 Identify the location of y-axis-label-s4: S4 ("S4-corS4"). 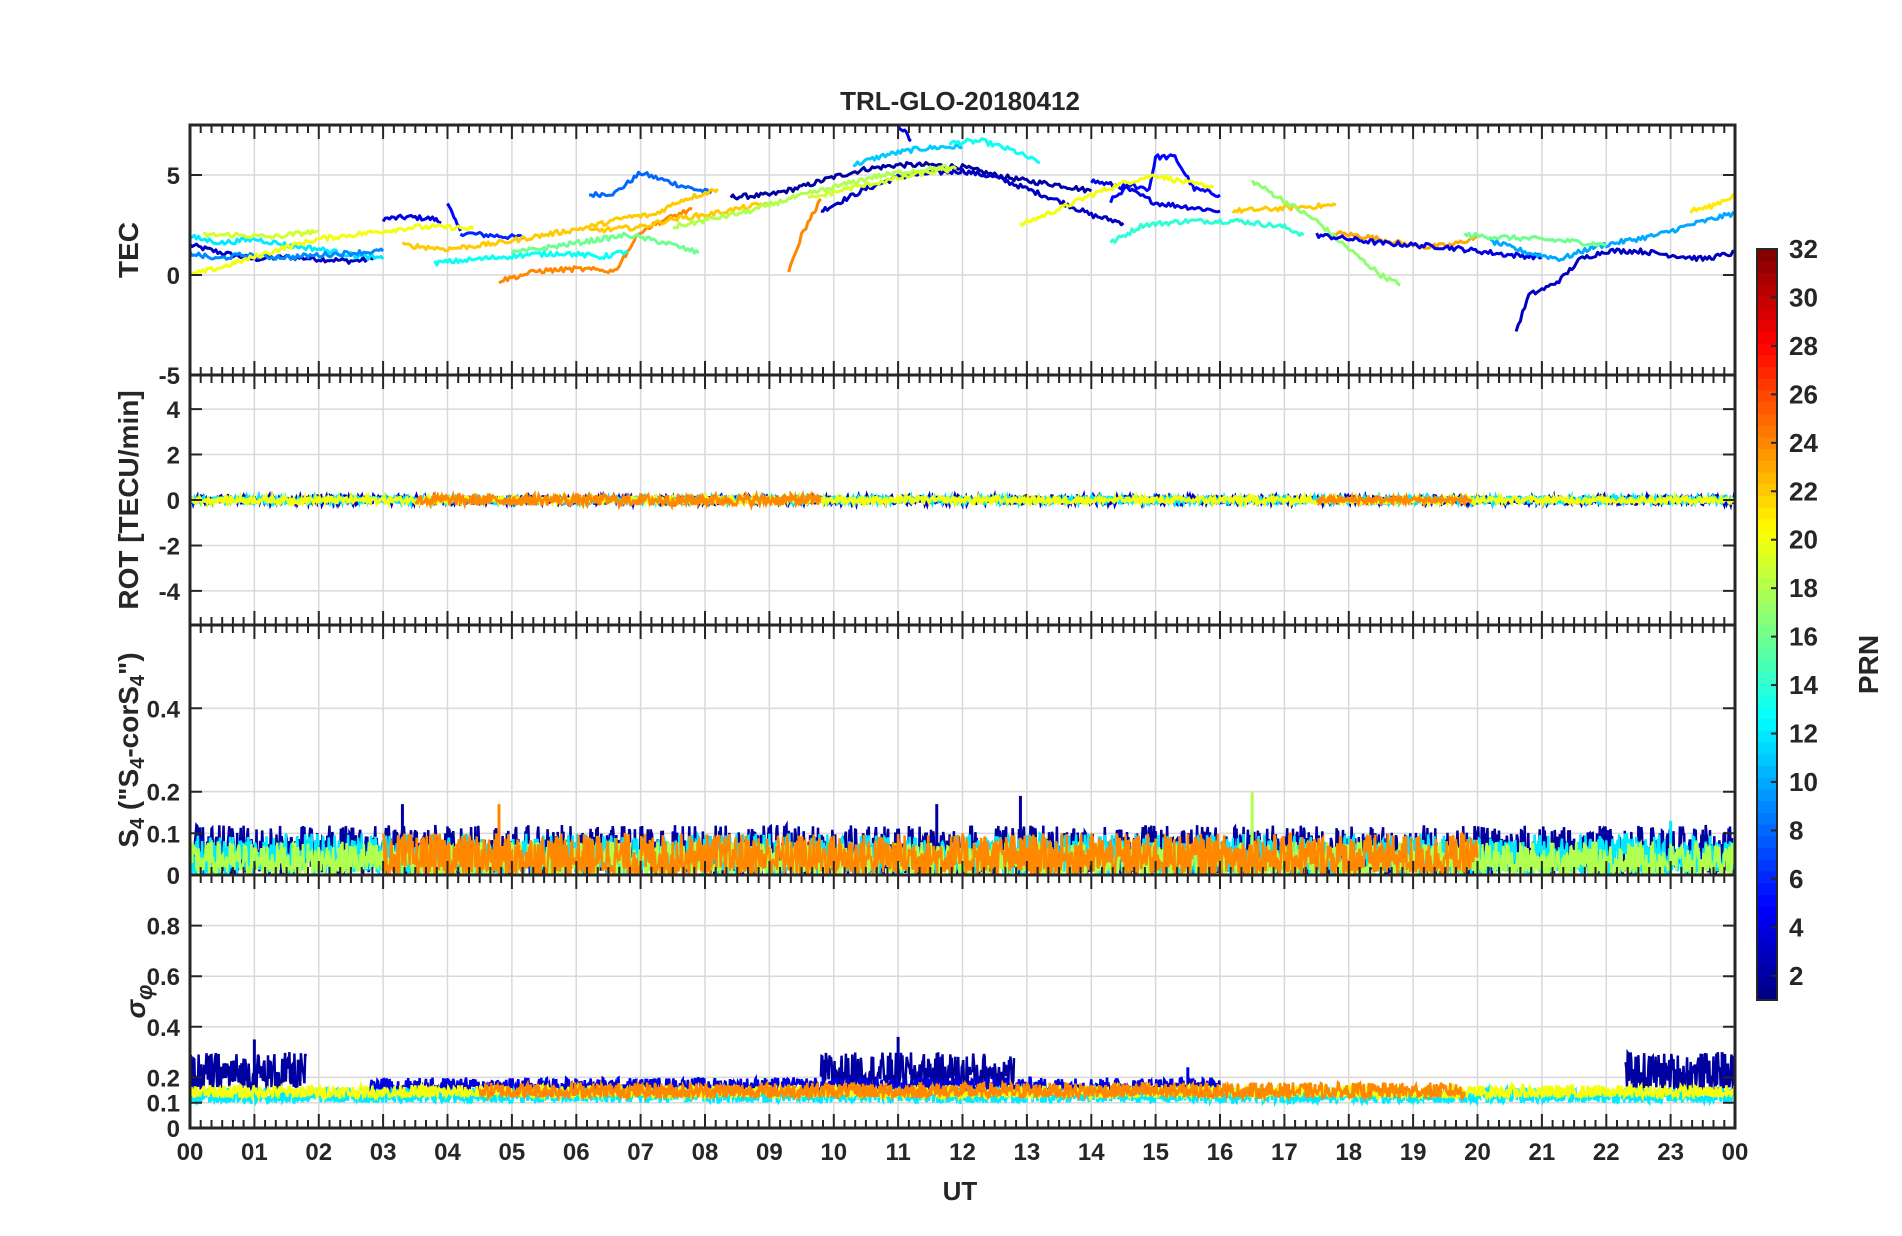
(131, 749).